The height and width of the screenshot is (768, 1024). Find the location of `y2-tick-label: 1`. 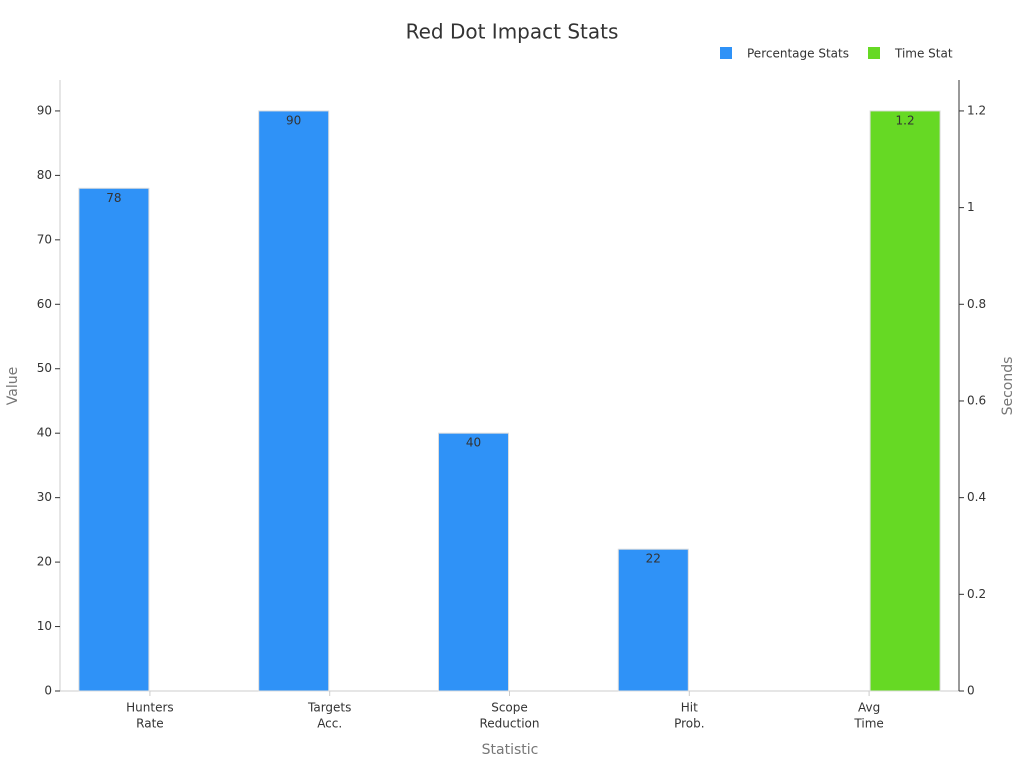

y2-tick-label: 1 is located at coordinates (971, 207).